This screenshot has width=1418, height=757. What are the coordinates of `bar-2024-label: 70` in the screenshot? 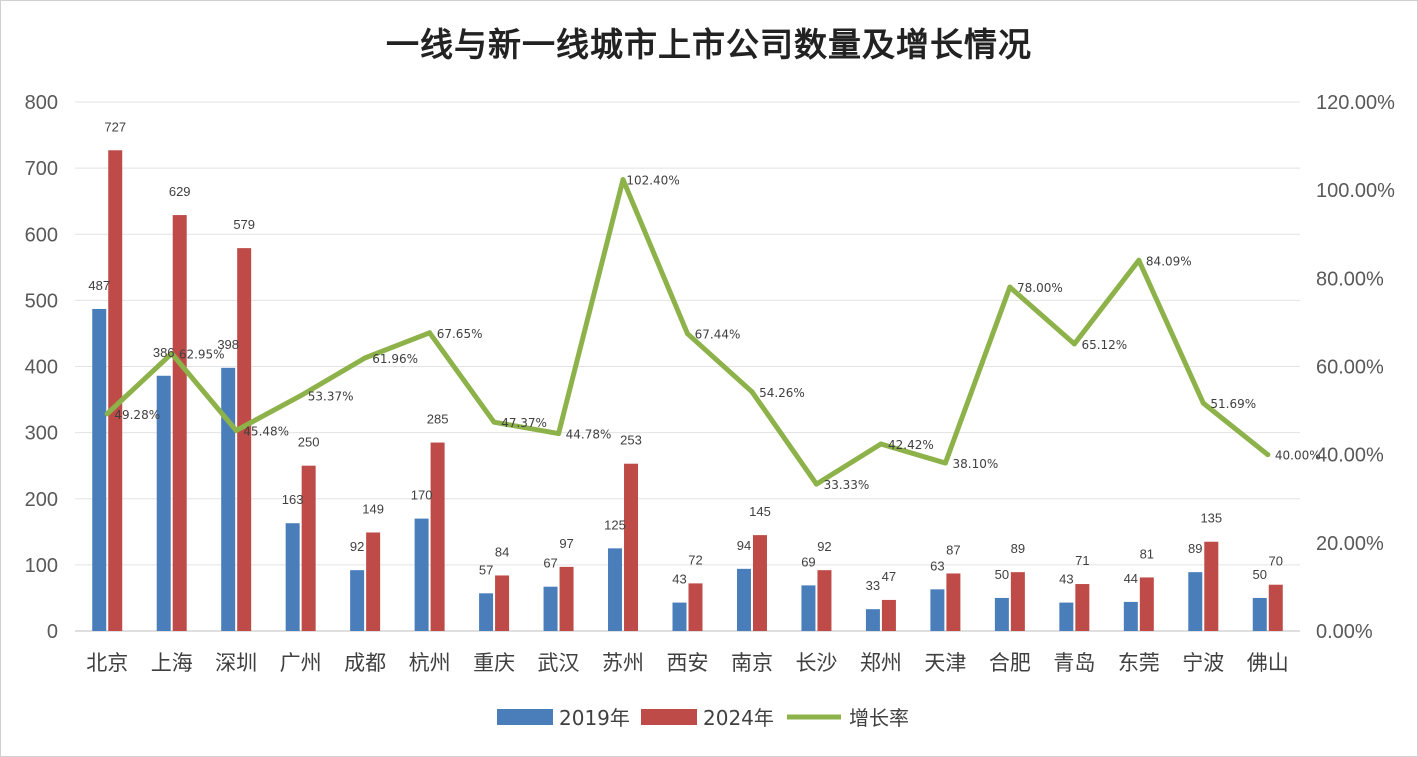 It's located at (1276, 561).